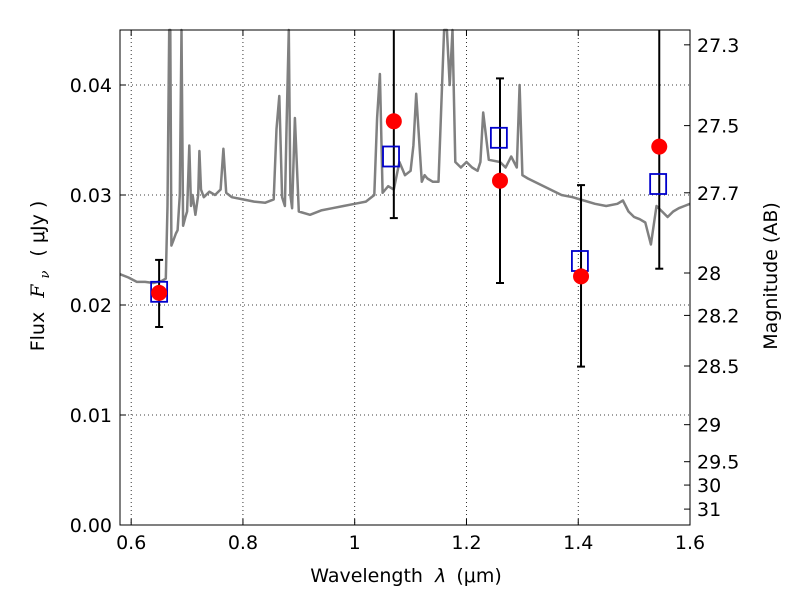  I want to click on y-tick-label: 0.00, so click(91, 526).